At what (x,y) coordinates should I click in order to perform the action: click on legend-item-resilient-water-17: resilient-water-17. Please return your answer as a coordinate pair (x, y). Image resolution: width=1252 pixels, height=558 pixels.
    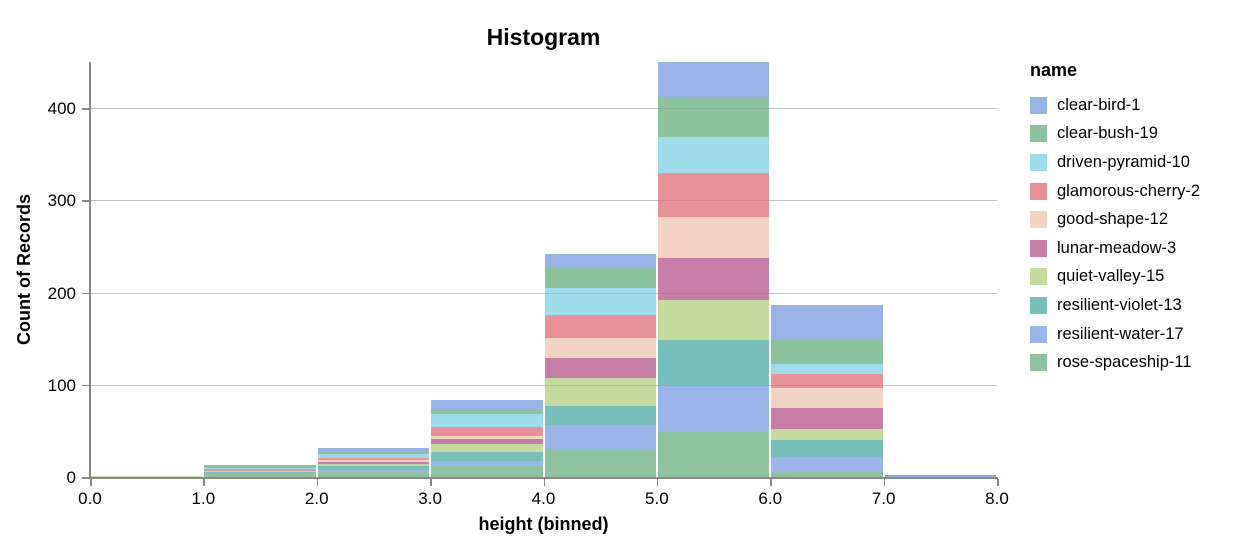
    Looking at the image, I should click on (1115, 334).